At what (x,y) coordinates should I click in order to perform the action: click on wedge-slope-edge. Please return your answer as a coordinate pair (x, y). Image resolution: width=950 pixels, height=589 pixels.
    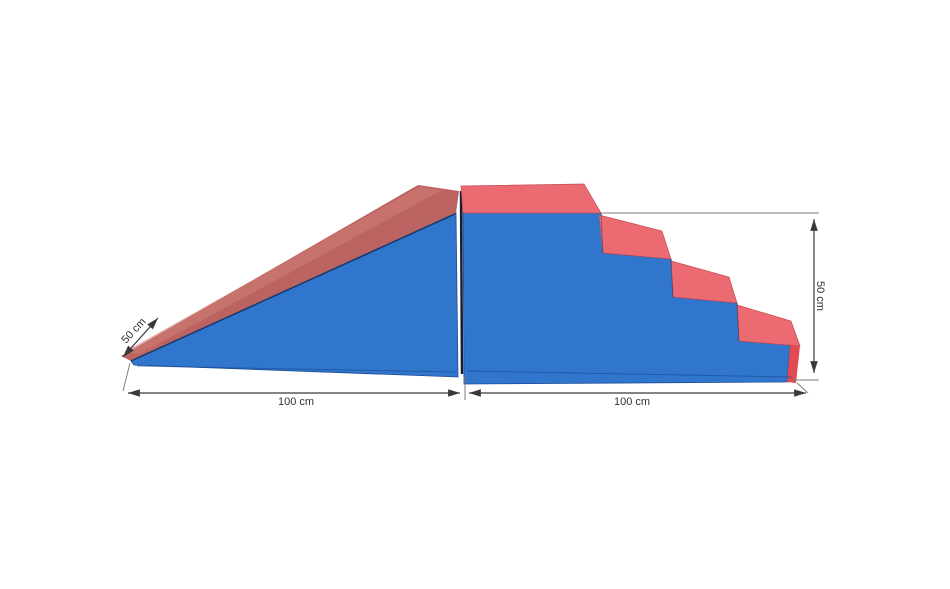
    Looking at the image, I should click on (293, 287).